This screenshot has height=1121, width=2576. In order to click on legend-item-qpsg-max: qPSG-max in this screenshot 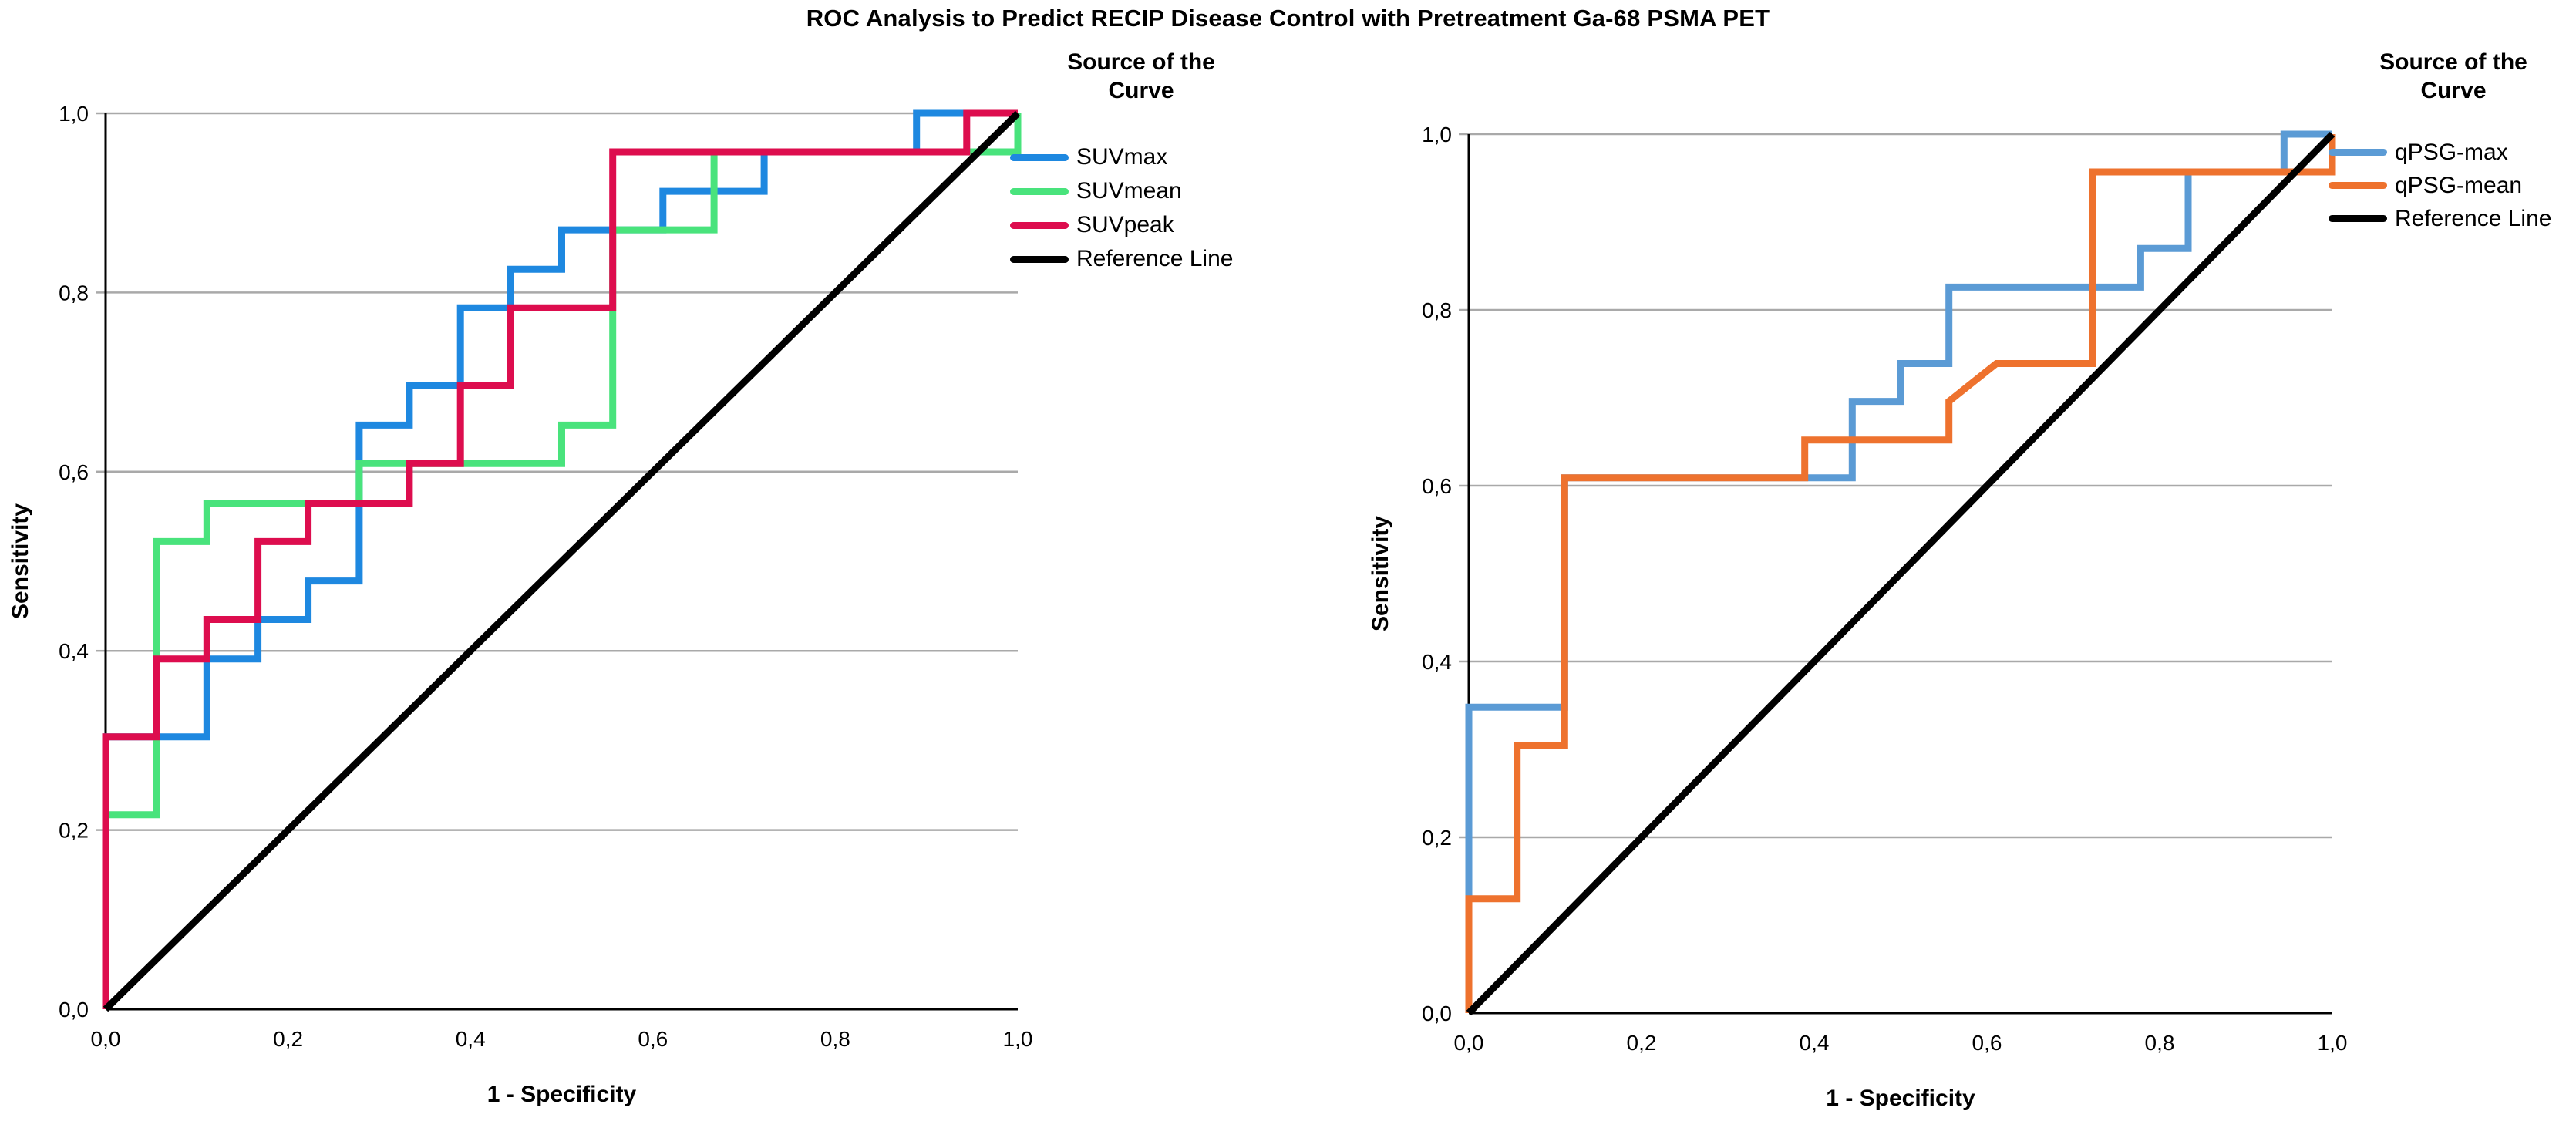, I will do `click(2452, 153)`.